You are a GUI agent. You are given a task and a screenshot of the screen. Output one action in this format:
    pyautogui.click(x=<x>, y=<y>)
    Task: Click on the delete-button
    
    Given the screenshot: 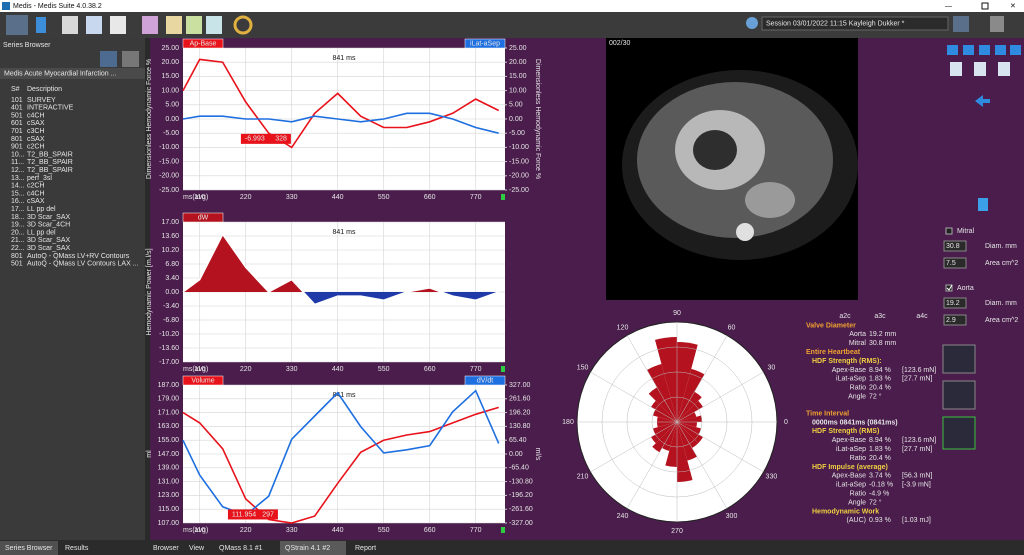 What is the action you would take?
    pyautogui.click(x=983, y=204)
    